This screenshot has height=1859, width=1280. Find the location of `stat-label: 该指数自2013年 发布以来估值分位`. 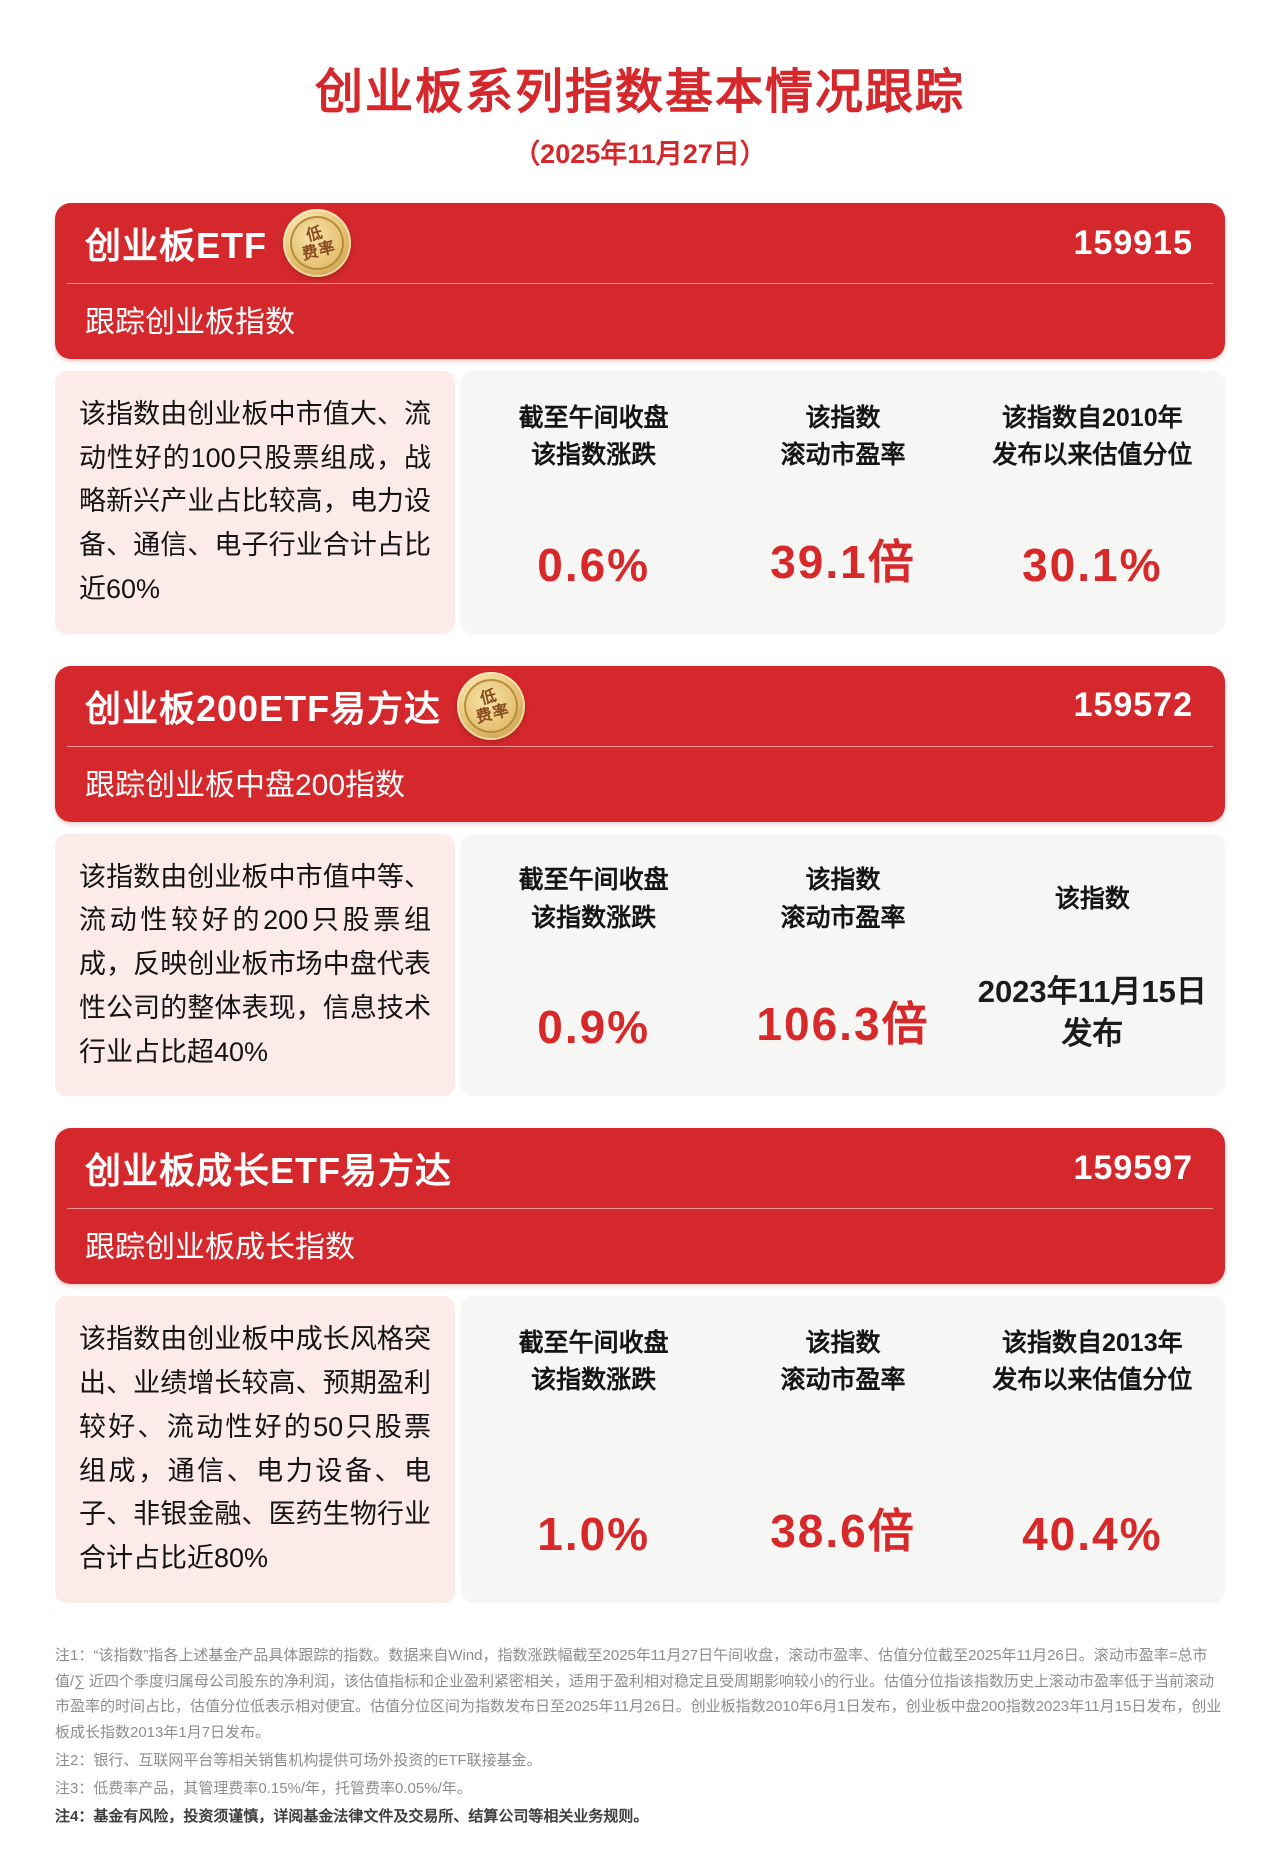

stat-label: 该指数自2013年 发布以来估值分位 is located at coordinates (1092, 1361).